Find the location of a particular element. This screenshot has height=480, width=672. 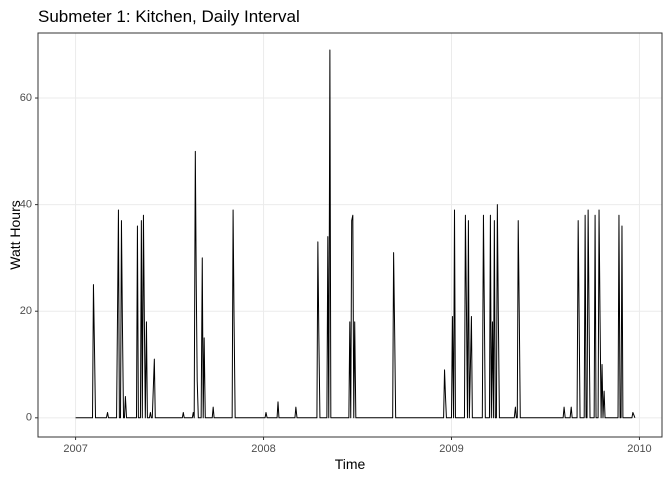

y-tick-label: 40 is located at coordinates (26, 205).